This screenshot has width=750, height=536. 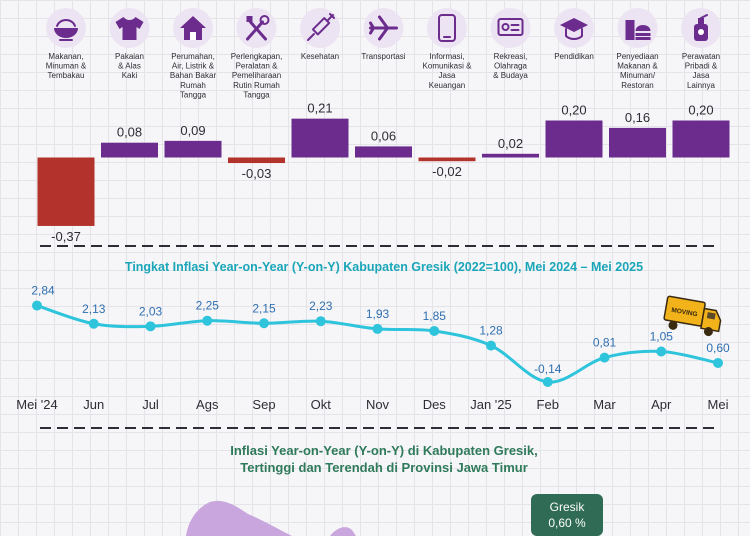 I want to click on graduation-cap-icon, so click(x=574, y=28).